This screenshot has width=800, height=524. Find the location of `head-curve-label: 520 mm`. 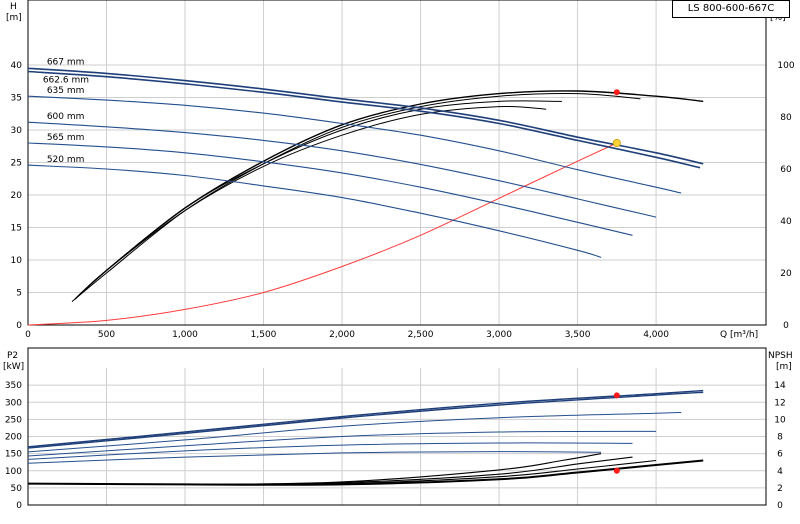

head-curve-label: 520 mm is located at coordinates (66, 160).